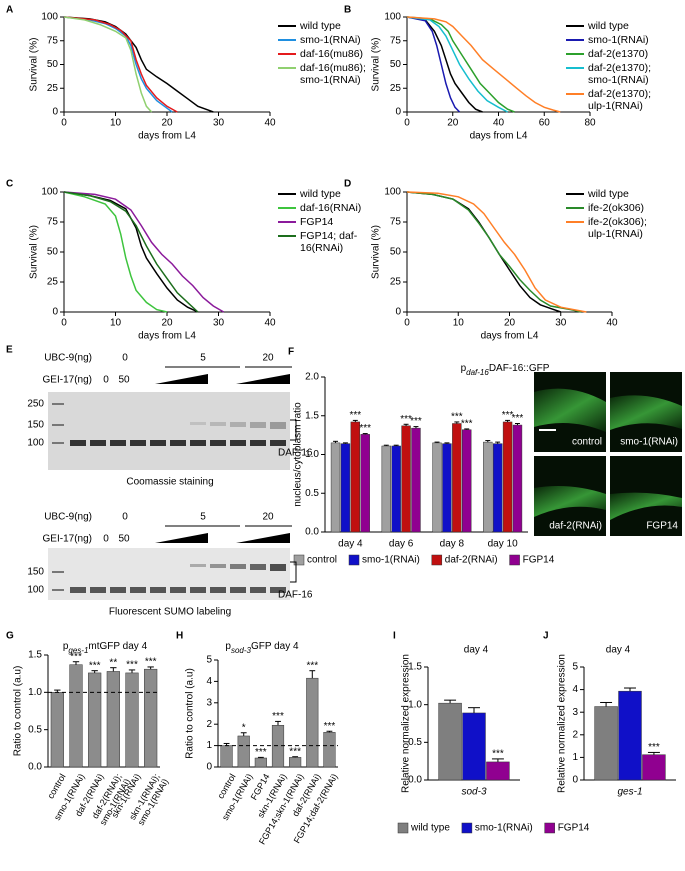 The height and width of the screenshot is (871, 685). Describe the element at coordinates (78, 650) in the screenshot. I see `title-part: ges-1` at that location.